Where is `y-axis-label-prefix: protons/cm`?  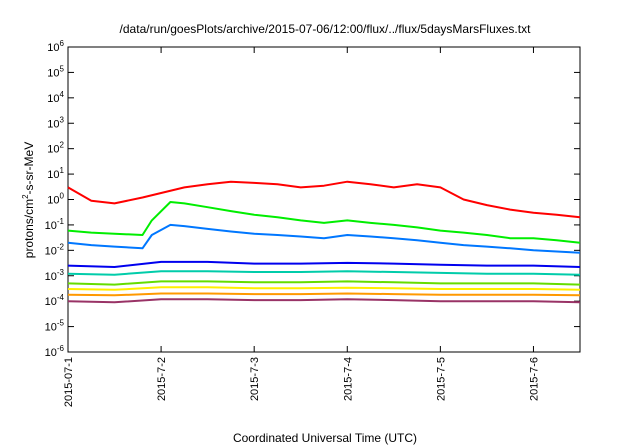 y-axis-label-prefix: protons/cm is located at coordinates (29, 228).